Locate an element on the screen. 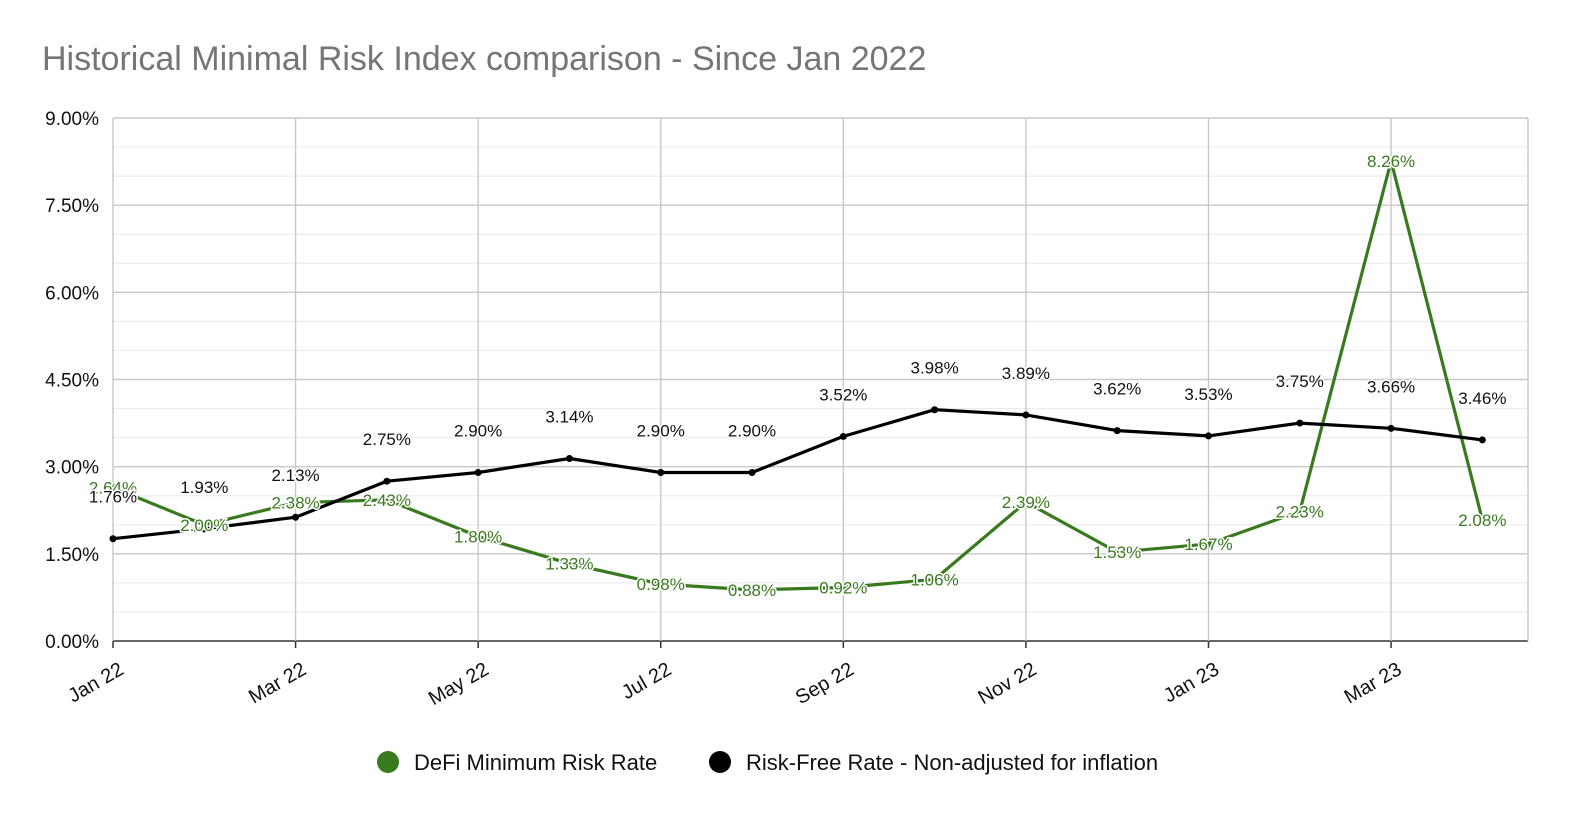  data-label: 1.67% is located at coordinates (1208, 544).